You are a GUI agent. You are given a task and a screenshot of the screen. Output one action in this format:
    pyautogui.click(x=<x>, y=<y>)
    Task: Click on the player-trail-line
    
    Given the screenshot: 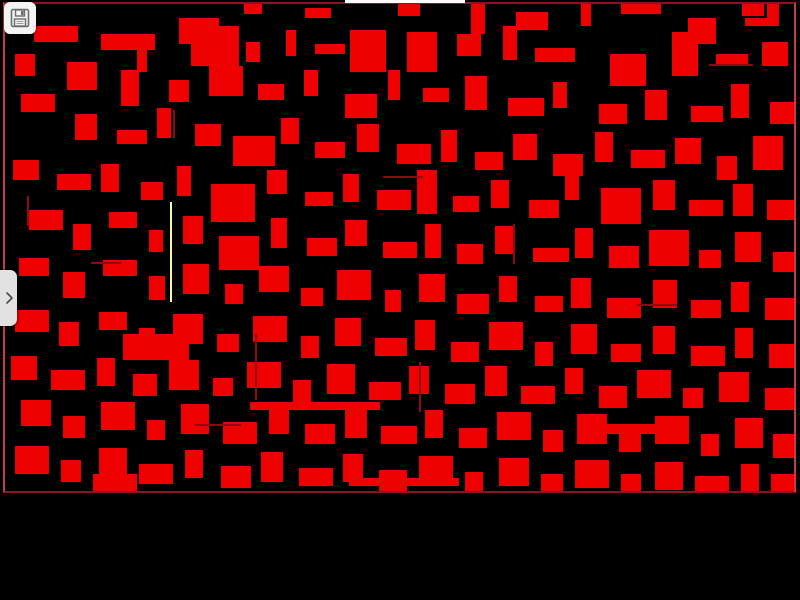 What is the action you would take?
    pyautogui.click(x=171, y=252)
    